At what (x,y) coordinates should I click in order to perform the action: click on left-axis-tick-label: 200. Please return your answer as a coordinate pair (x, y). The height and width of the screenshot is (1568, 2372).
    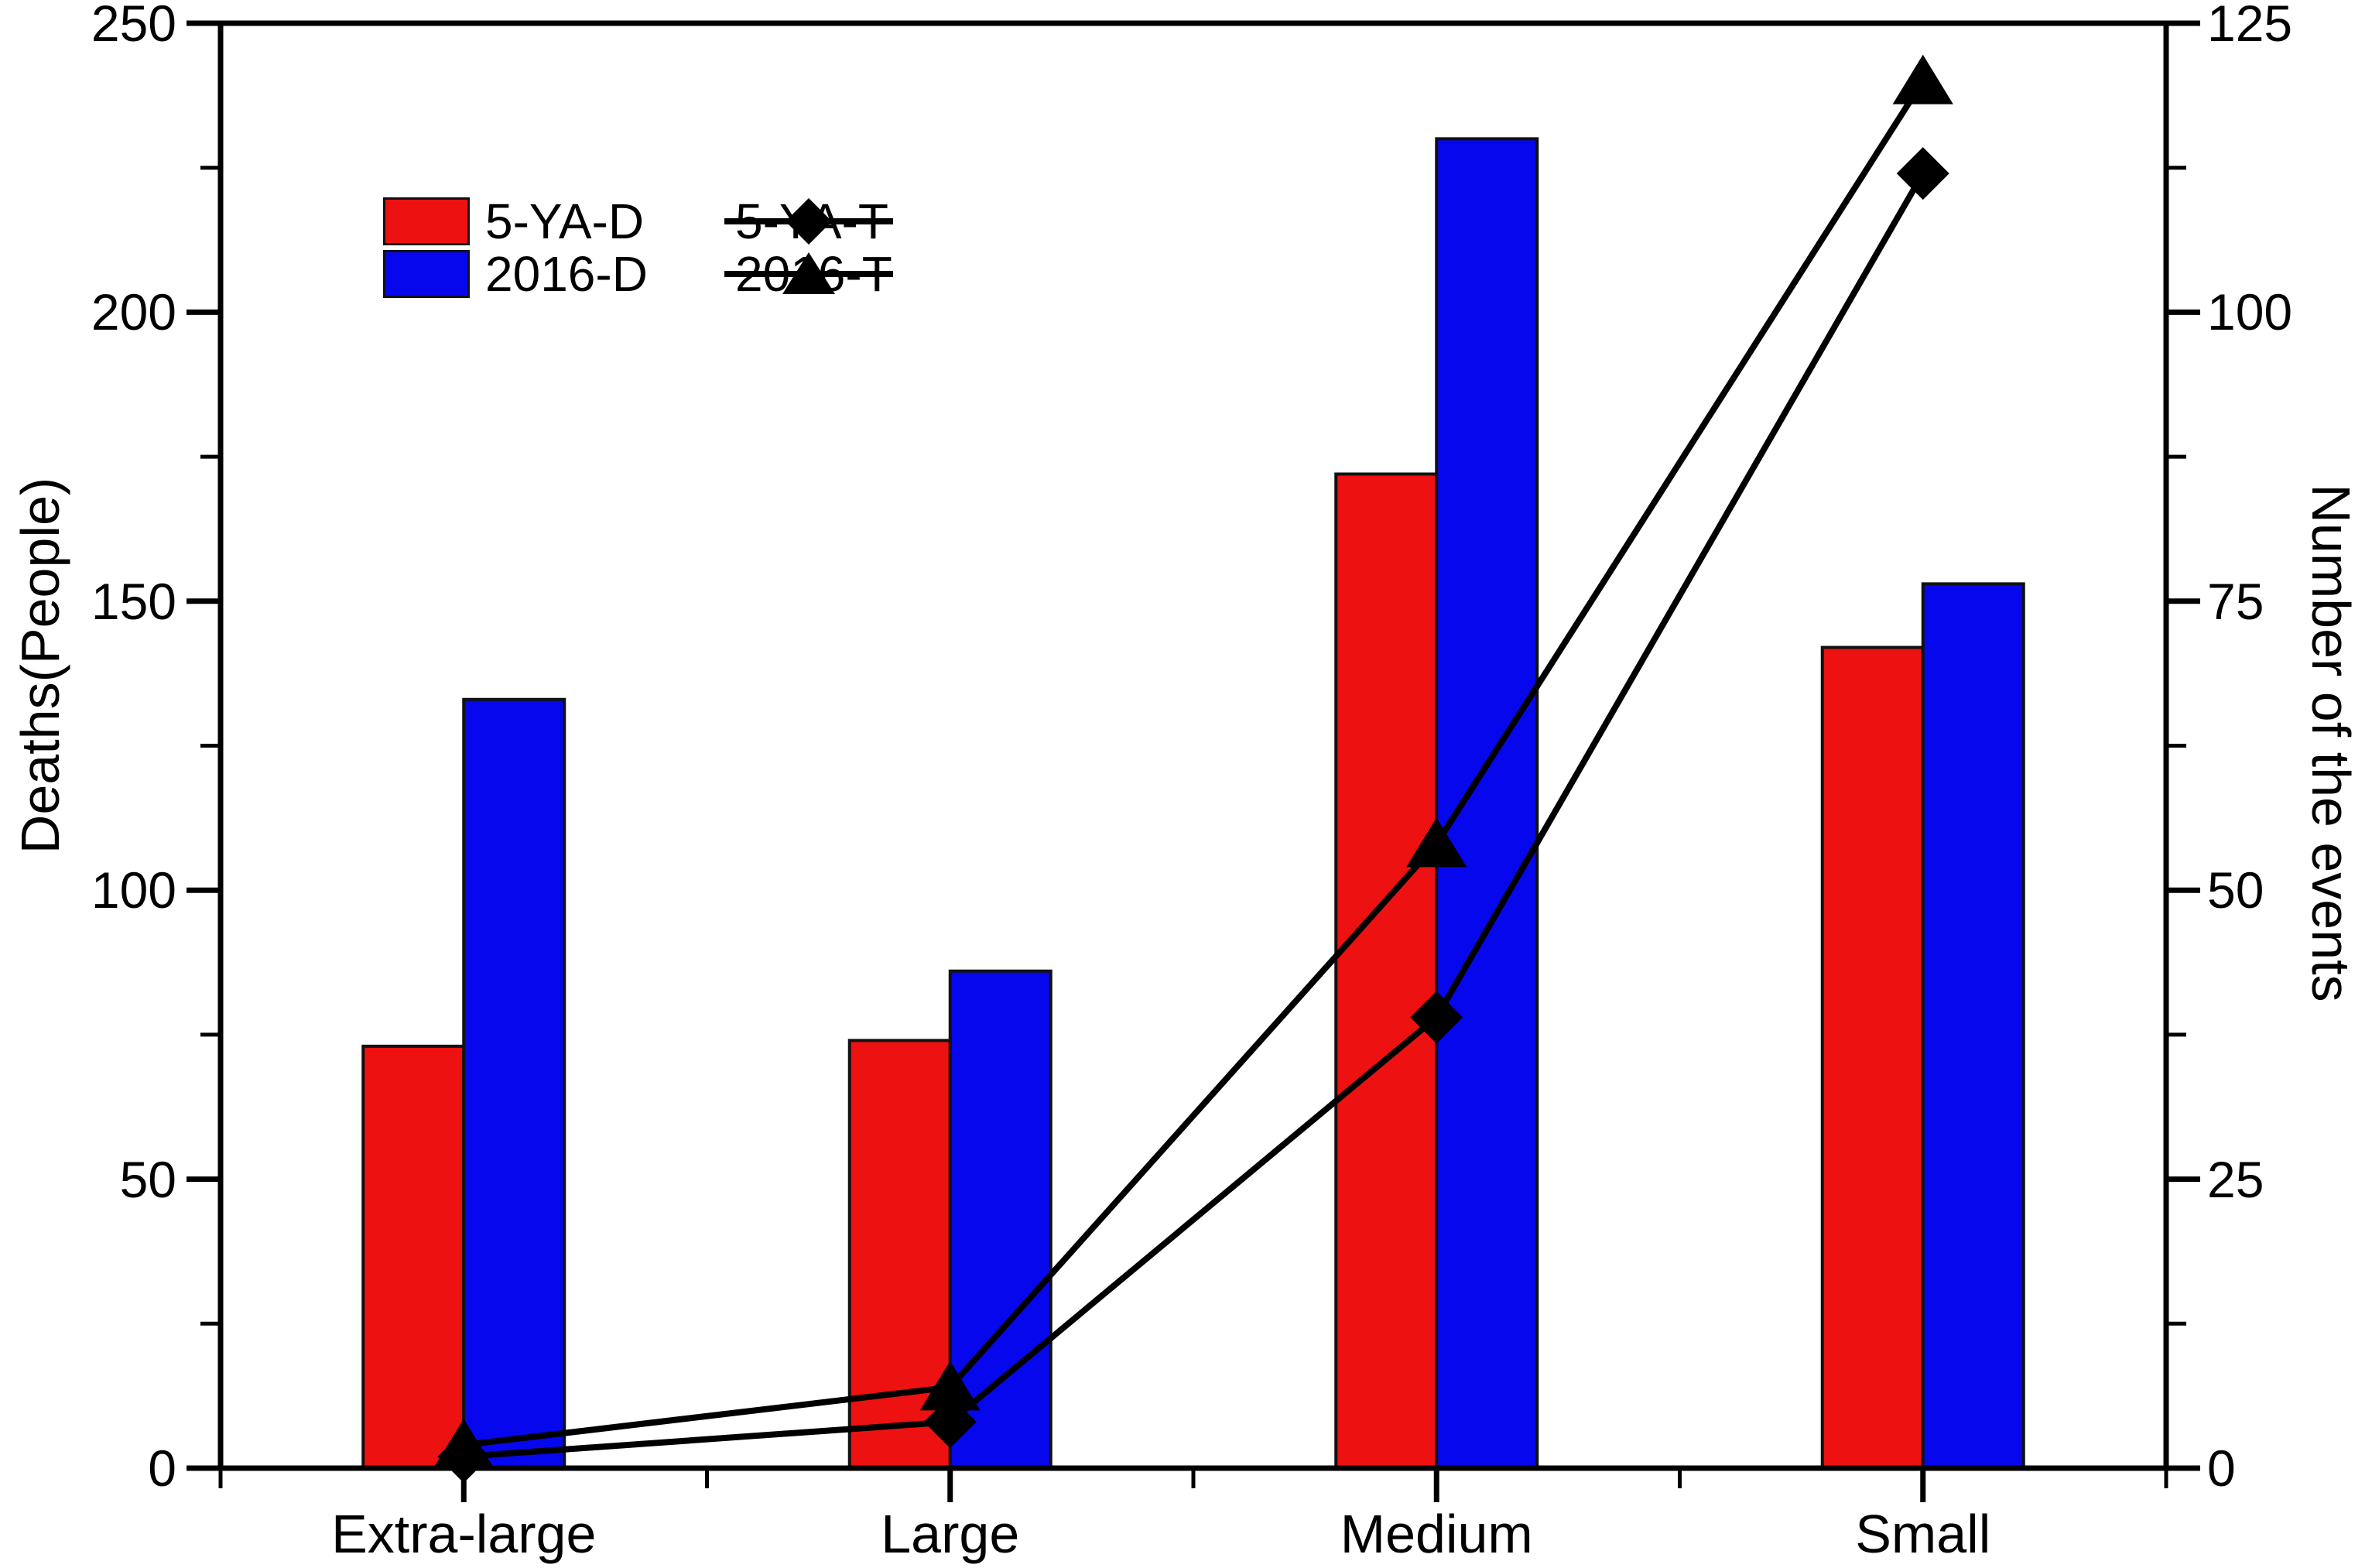
    Looking at the image, I should click on (133, 312).